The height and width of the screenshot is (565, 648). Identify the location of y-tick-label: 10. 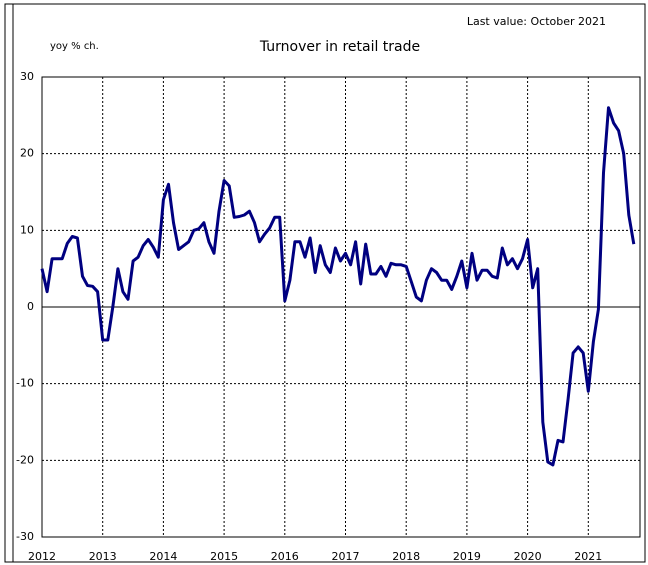
(27, 229).